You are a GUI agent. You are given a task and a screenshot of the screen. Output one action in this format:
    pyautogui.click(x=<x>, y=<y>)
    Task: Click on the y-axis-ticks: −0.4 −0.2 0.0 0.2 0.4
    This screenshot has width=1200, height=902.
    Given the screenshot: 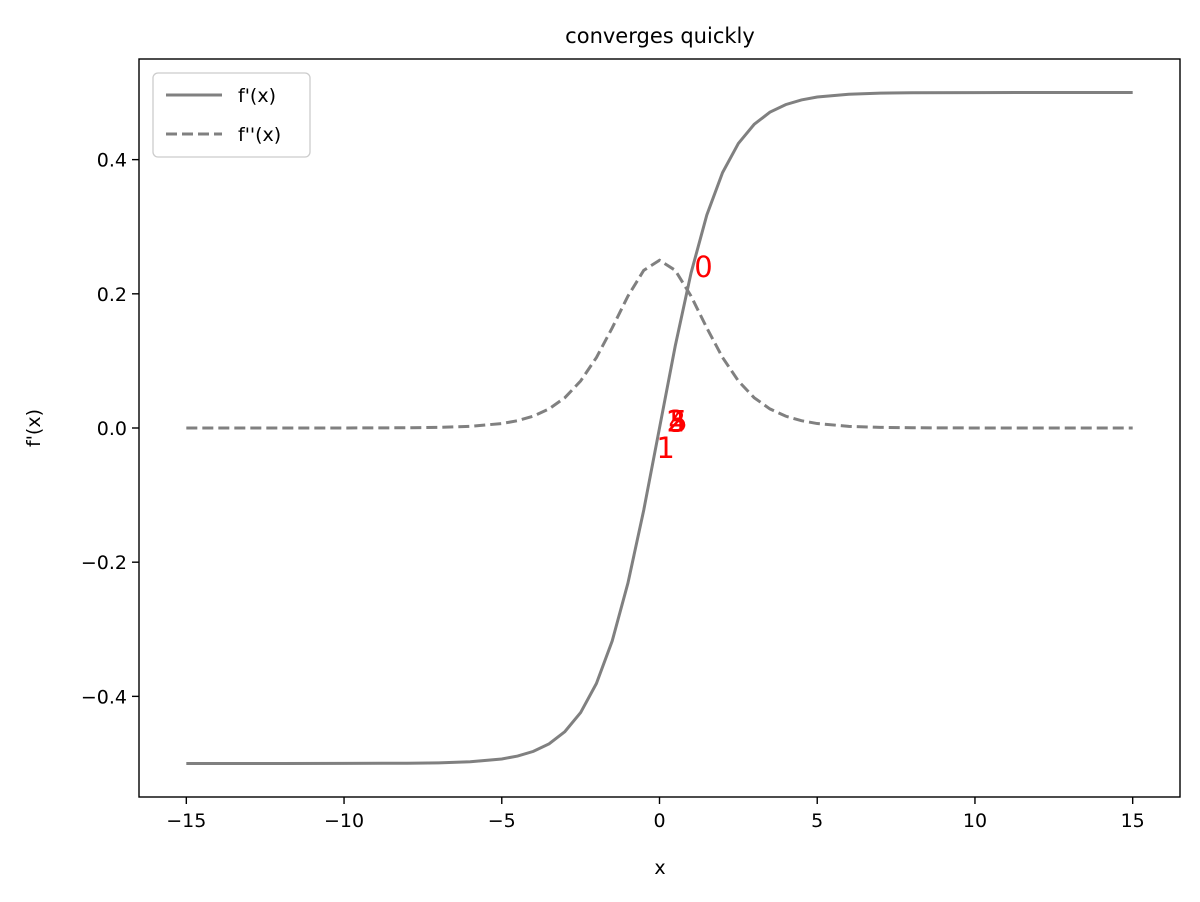 What is the action you would take?
    pyautogui.click(x=110, y=429)
    